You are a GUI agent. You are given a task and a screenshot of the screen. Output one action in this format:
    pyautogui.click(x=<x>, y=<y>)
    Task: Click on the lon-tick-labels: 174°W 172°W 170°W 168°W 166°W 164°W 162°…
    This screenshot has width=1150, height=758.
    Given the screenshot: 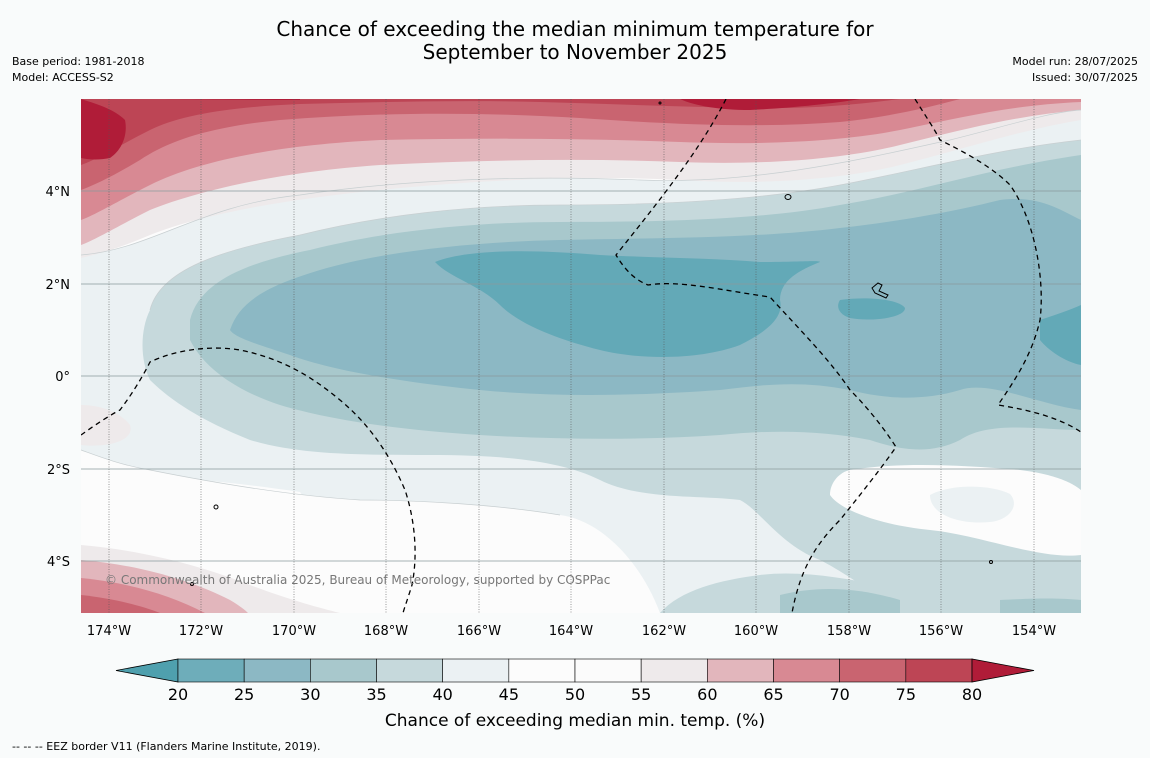 What is the action you would take?
    pyautogui.click(x=571, y=631)
    